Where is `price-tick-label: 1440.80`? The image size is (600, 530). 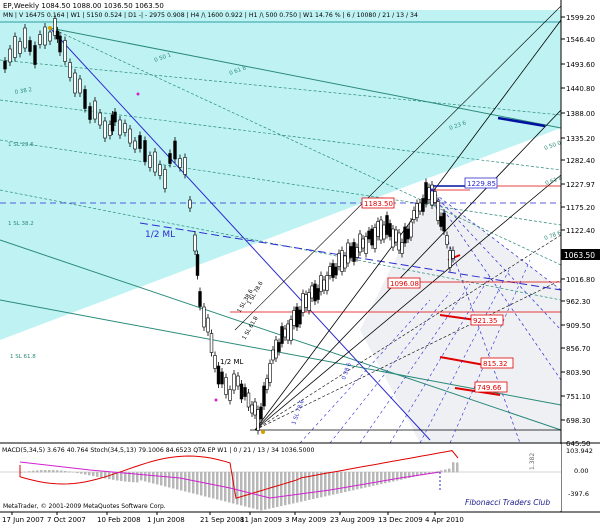 price-tick-label: 1440.80 is located at coordinates (580, 89).